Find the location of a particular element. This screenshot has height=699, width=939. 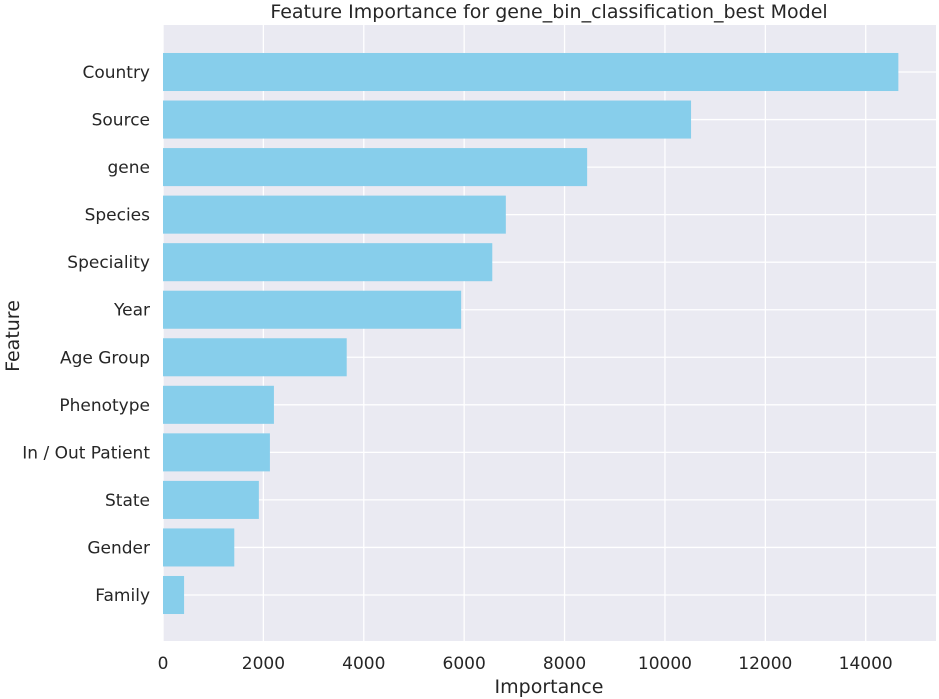

bar-gene is located at coordinates (375, 167).